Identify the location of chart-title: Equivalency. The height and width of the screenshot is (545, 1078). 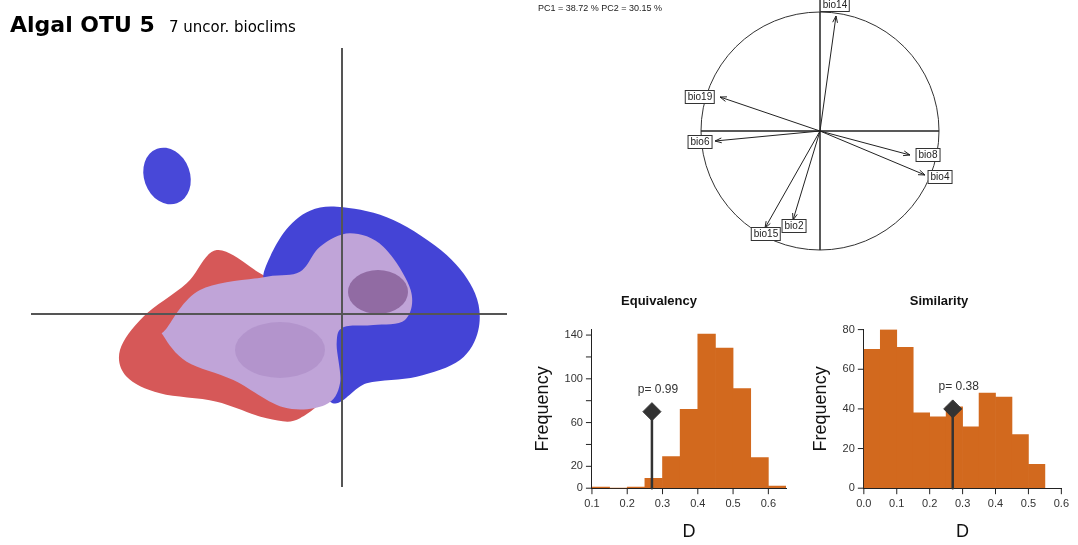
(659, 301).